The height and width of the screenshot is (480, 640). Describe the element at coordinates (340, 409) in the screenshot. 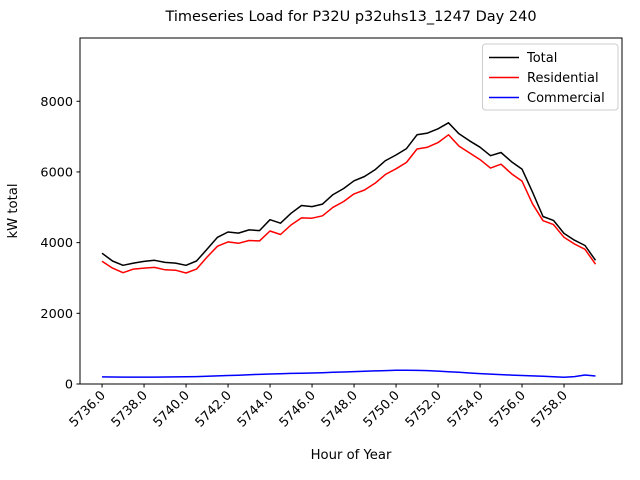

I see `x-tick-label: 5748.0` at that location.